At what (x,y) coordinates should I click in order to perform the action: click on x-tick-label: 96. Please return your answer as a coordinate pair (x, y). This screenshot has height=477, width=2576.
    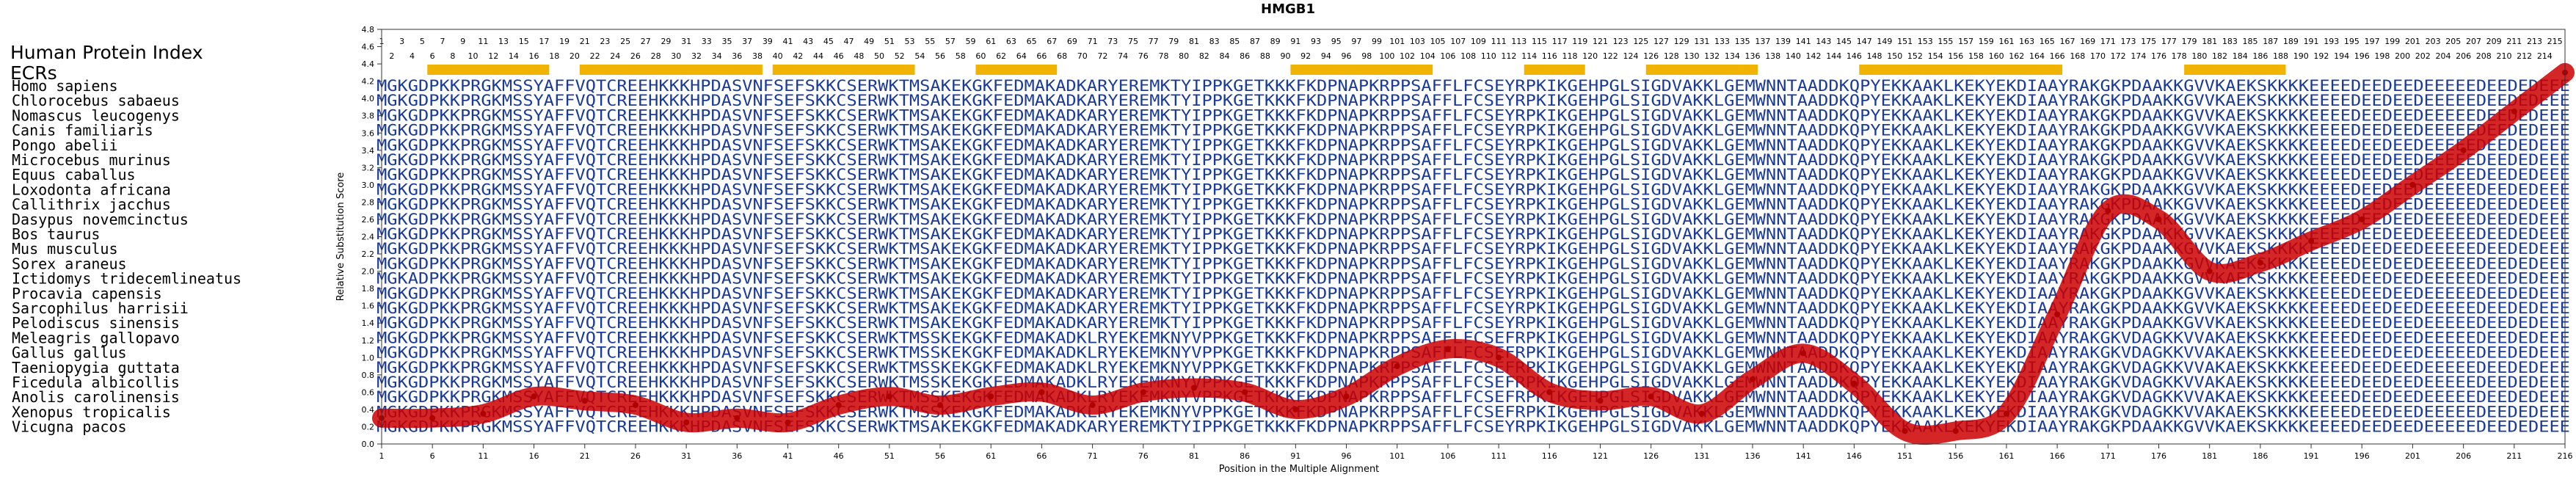
    Looking at the image, I should click on (1347, 456).